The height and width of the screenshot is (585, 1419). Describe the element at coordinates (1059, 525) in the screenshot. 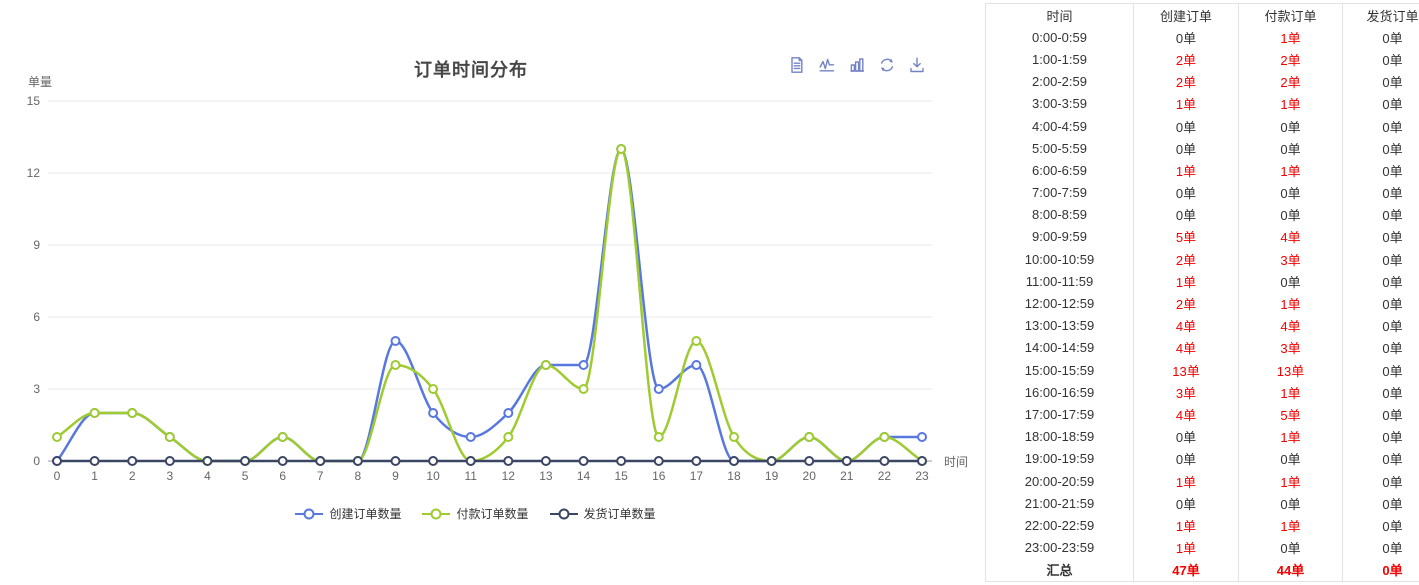

I see `time-cell: 22:00-22:59` at that location.